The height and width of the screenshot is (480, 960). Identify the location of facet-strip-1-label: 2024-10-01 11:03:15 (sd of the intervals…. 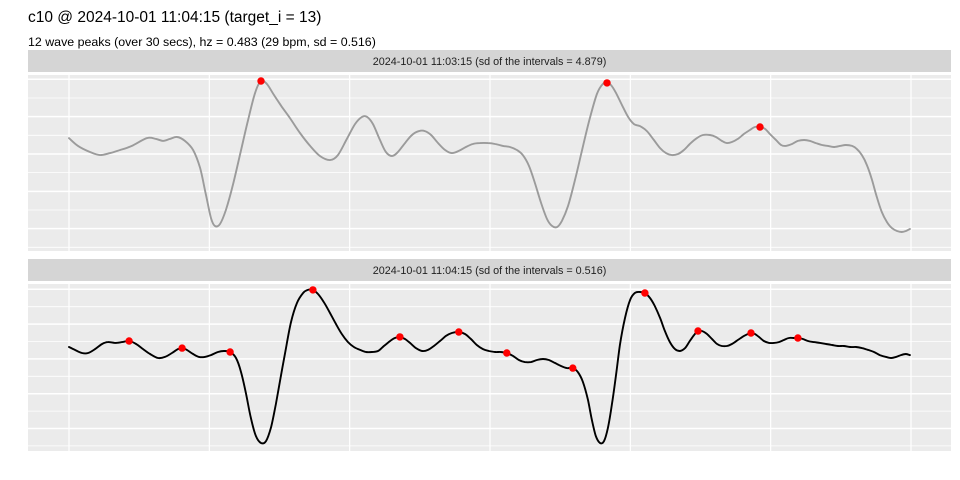
(490, 62).